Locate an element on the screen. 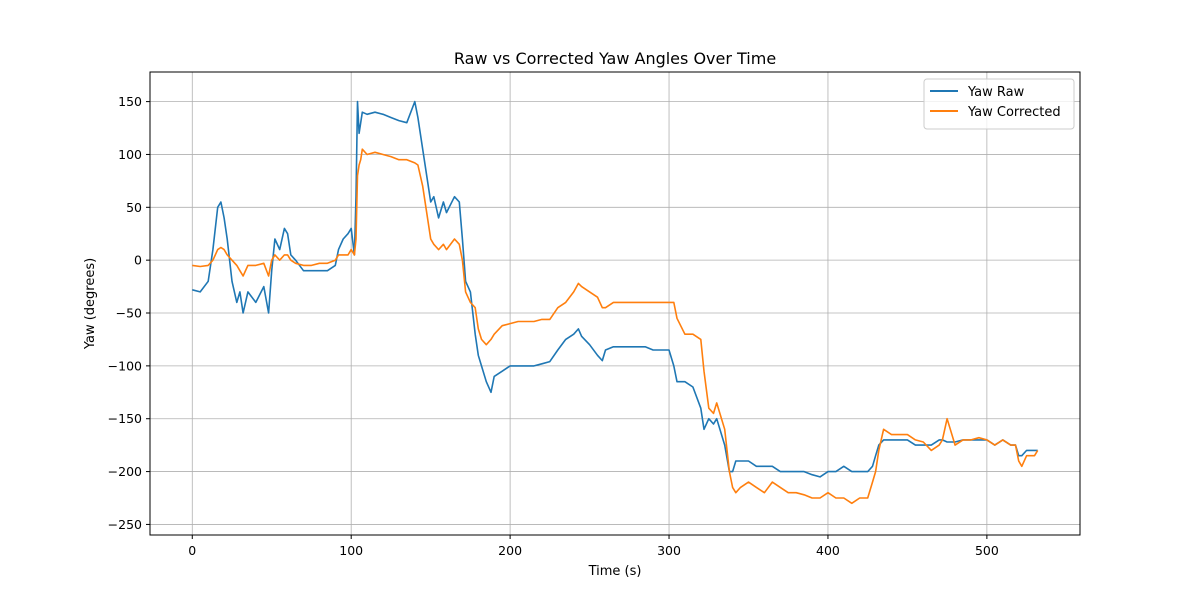  legend-label-yaw-corrected: Yaw Corrected is located at coordinates (1014, 112).